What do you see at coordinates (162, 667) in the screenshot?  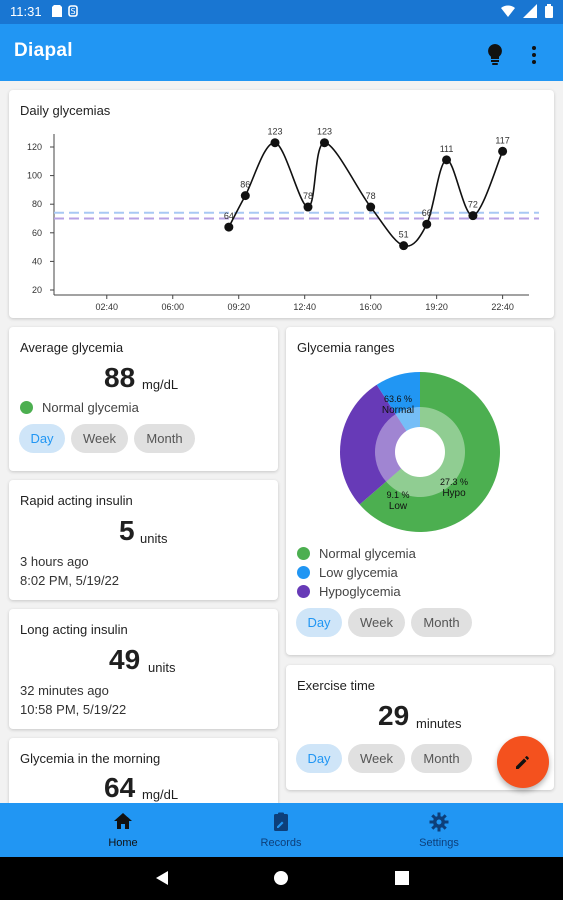 I see `long-insulin-unit: units` at bounding box center [162, 667].